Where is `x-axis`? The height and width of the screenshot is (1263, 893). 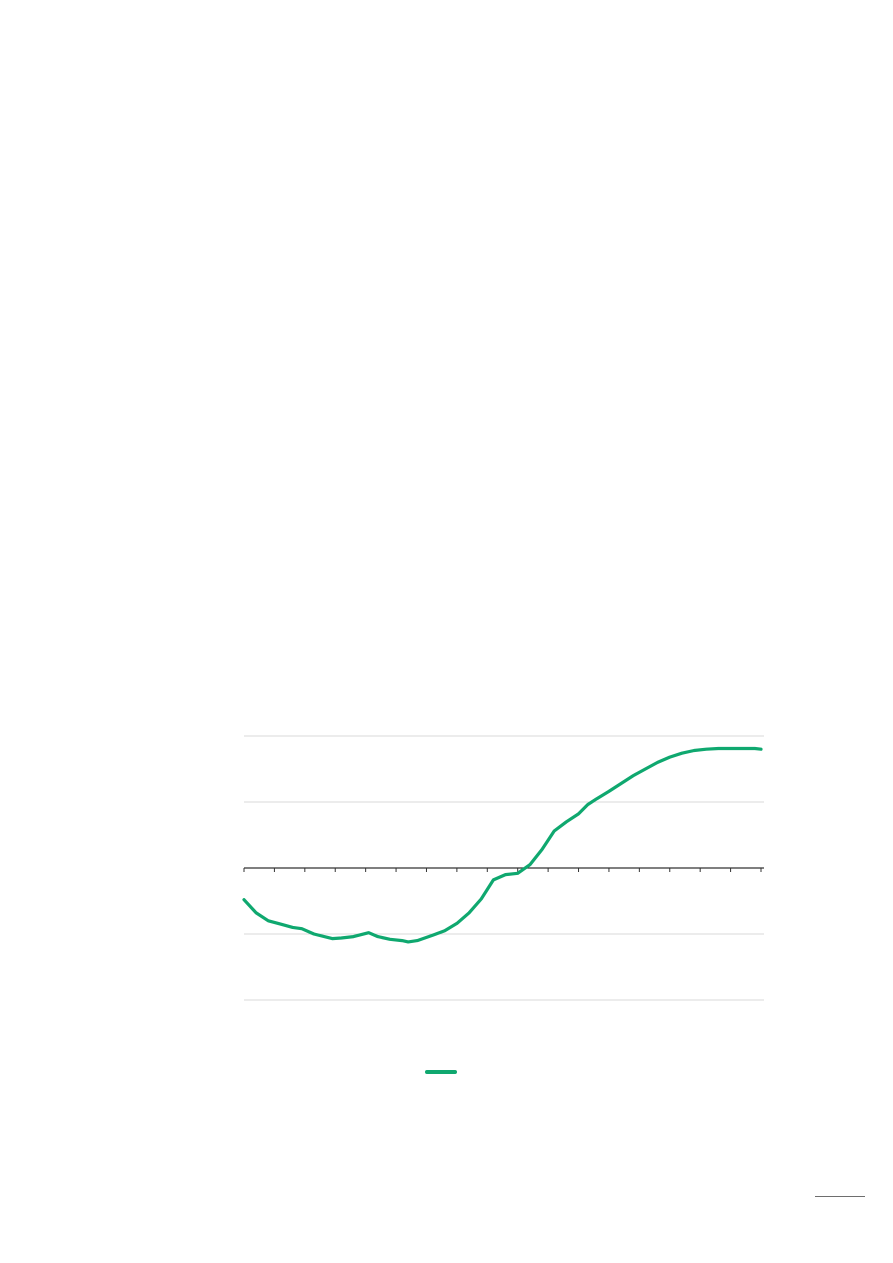 x-axis is located at coordinates (503, 869).